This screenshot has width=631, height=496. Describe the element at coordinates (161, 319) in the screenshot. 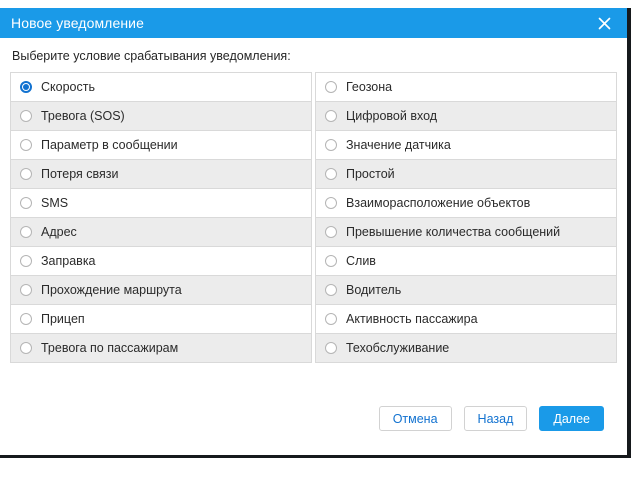

I see `option-row: Прицеп` at that location.